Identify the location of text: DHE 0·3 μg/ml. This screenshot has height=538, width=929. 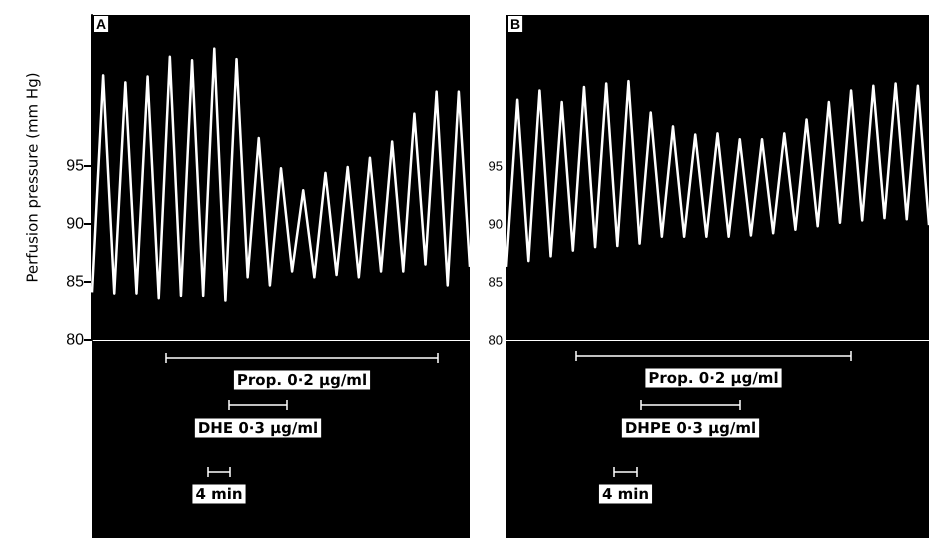
(258, 428).